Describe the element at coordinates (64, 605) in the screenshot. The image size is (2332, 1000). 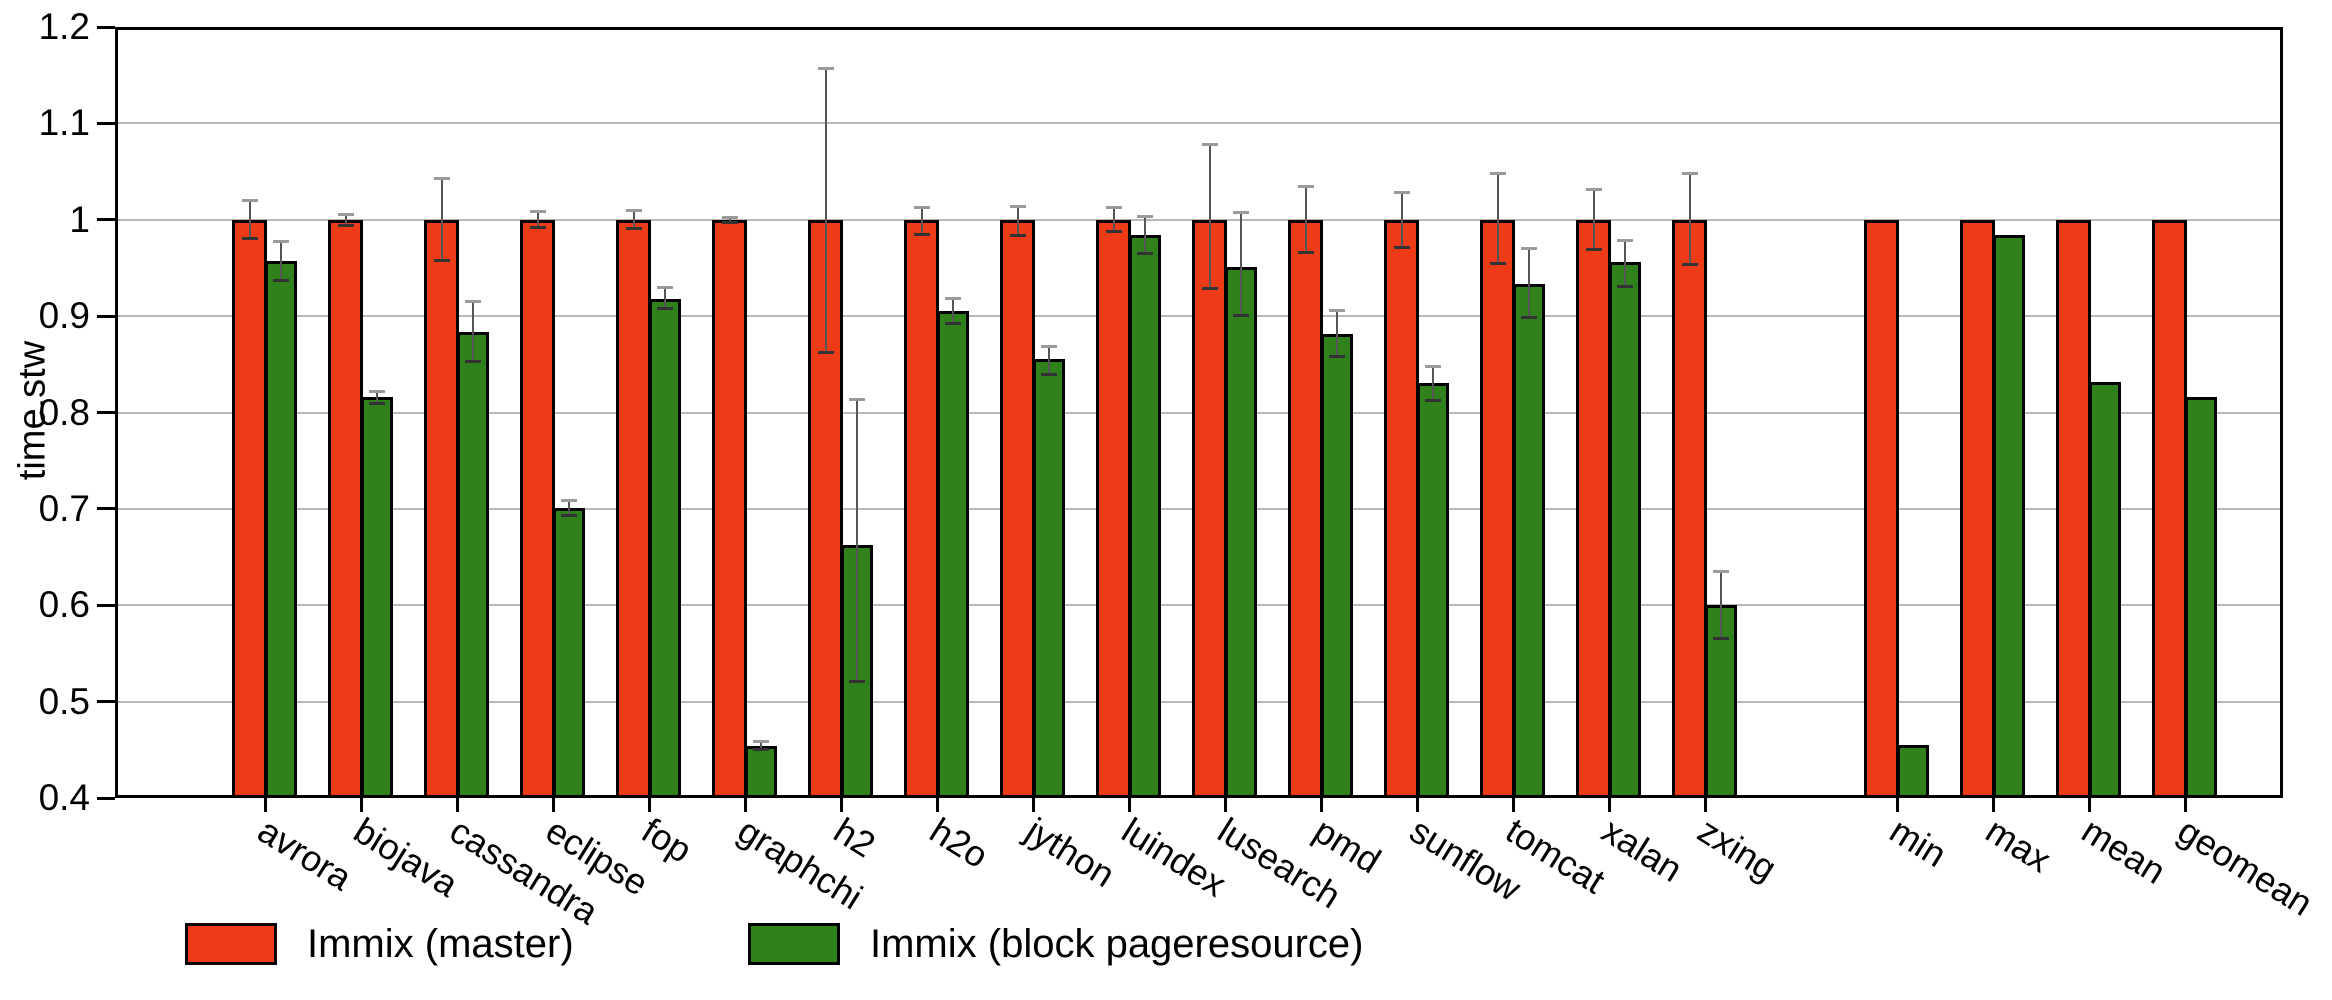
I see `y-tick-label: 0.6` at that location.